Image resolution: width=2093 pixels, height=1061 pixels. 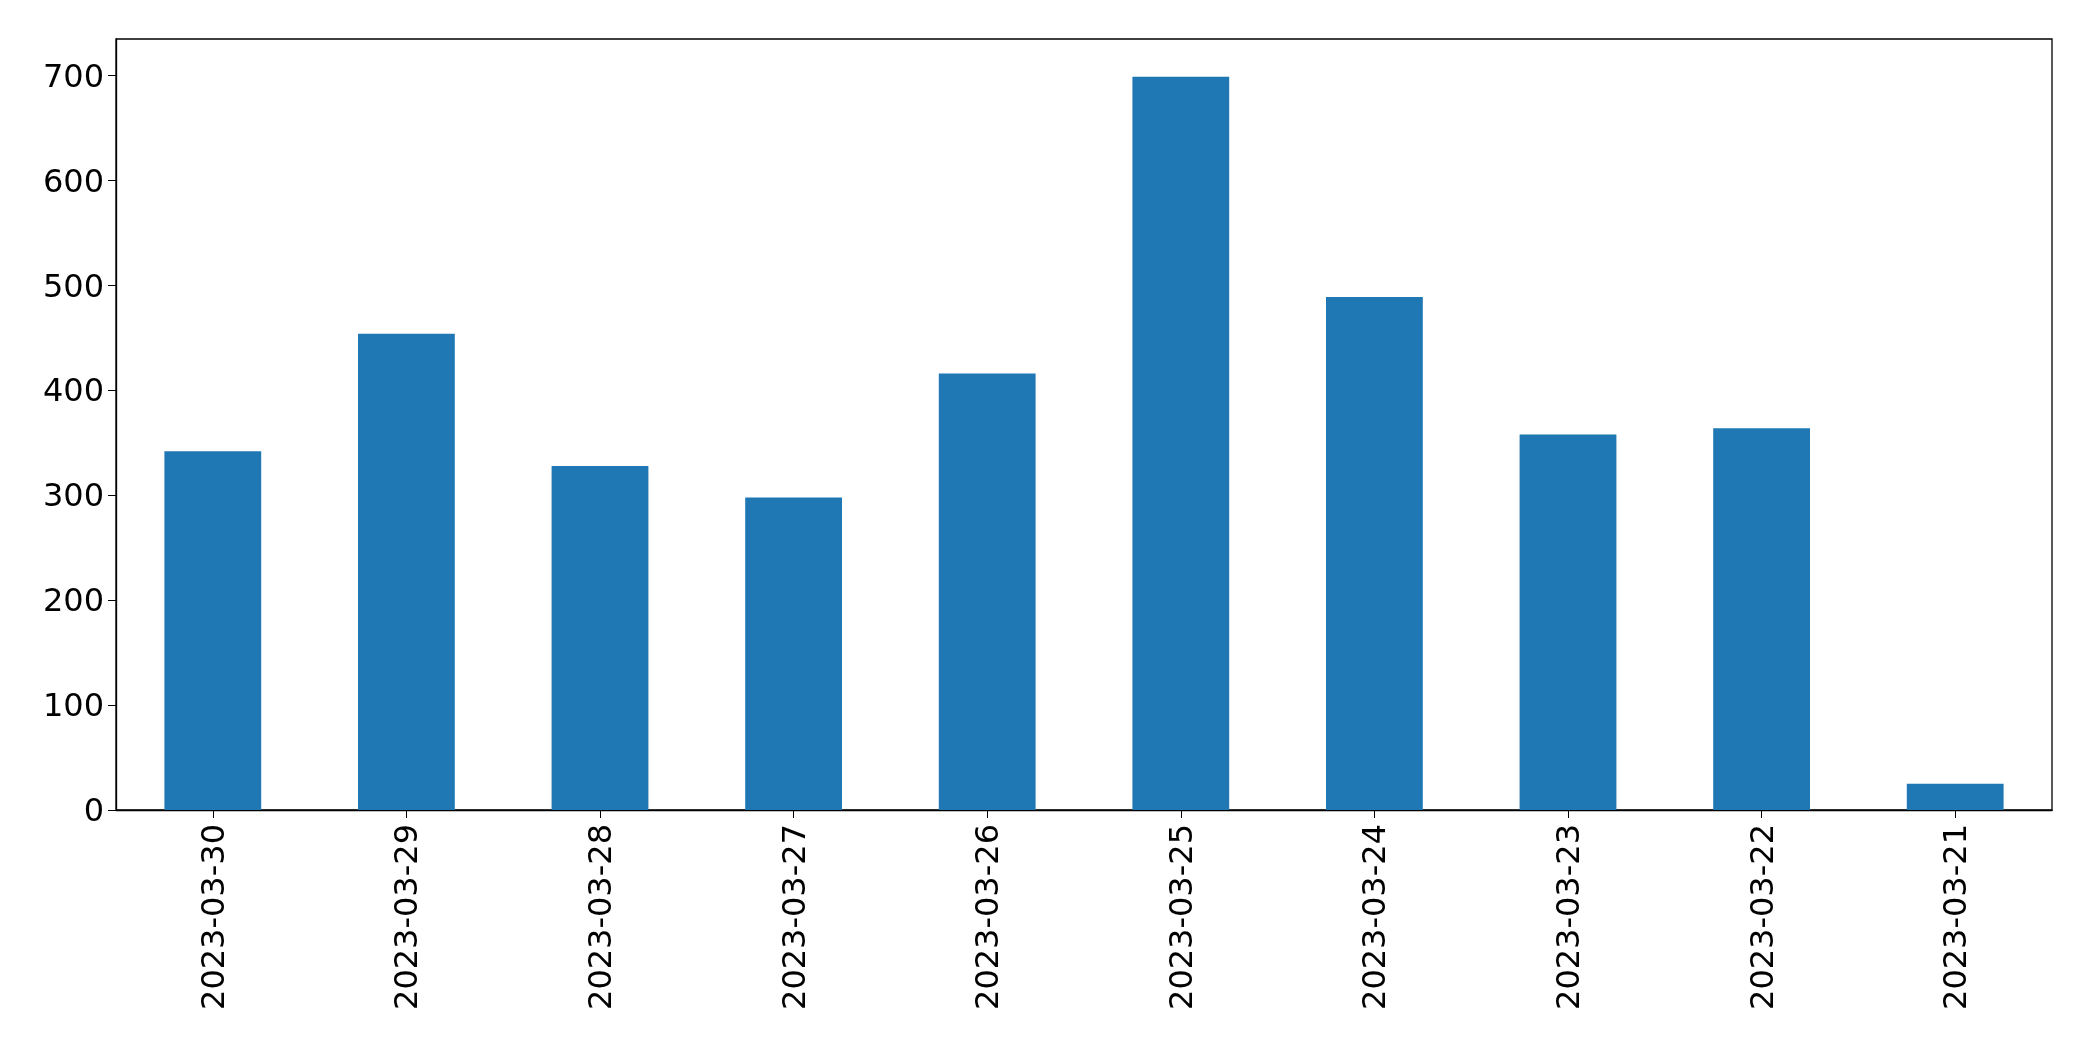 What do you see at coordinates (406, 917) in the screenshot?
I see `x-tick-label: 2023-03-29` at bounding box center [406, 917].